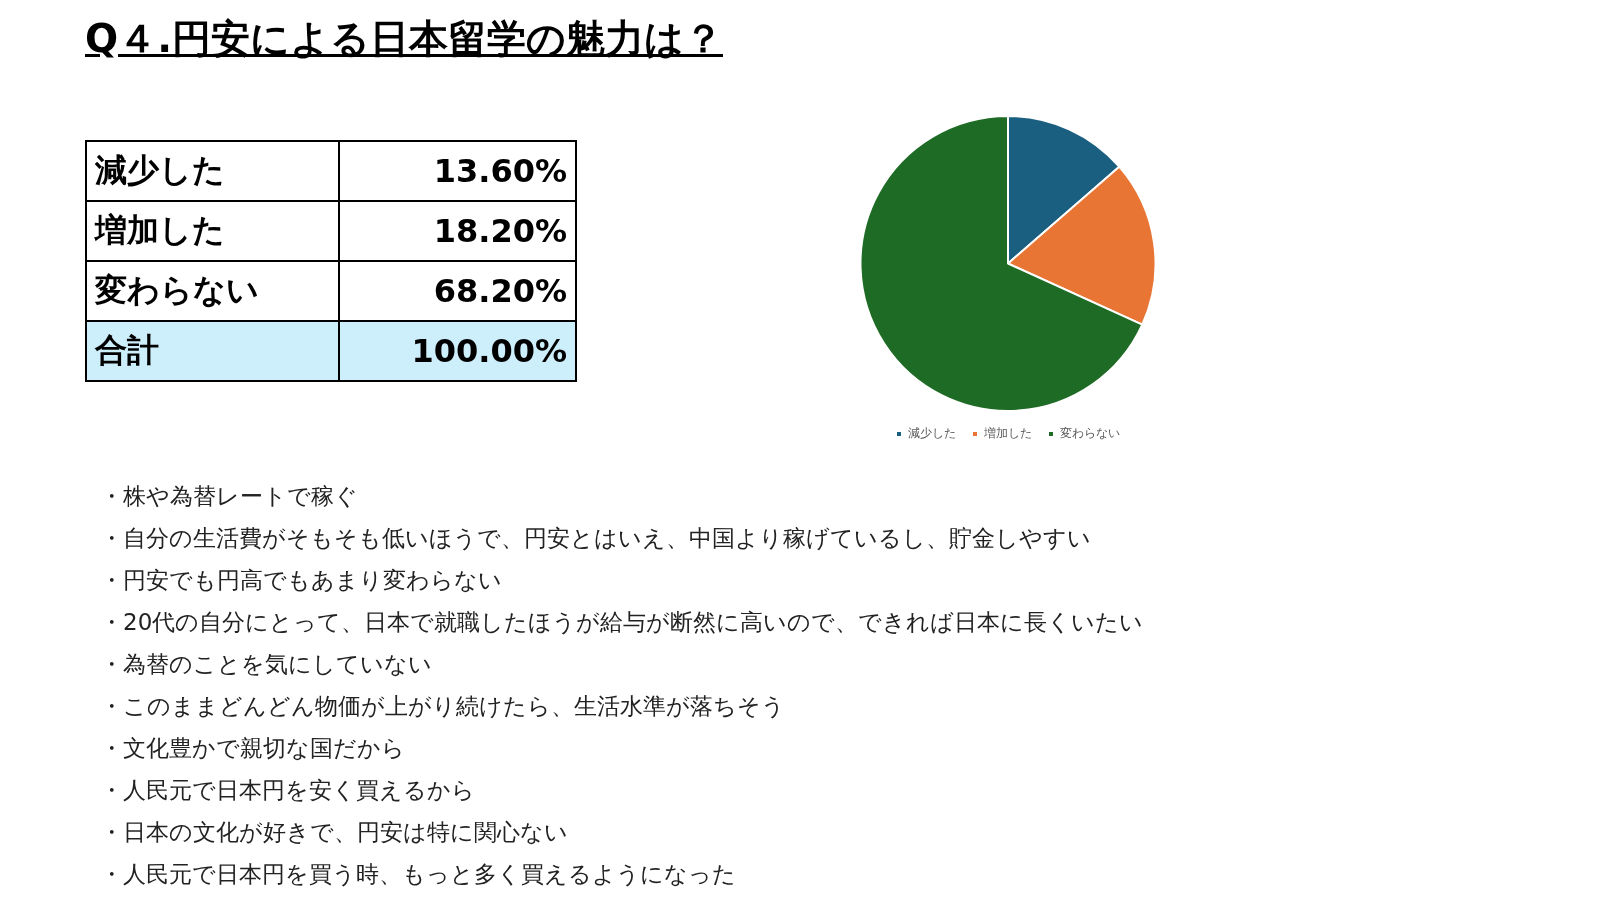 This screenshot has width=1600, height=900. What do you see at coordinates (932, 433) in the screenshot?
I see `legend-label: 減少した` at bounding box center [932, 433].